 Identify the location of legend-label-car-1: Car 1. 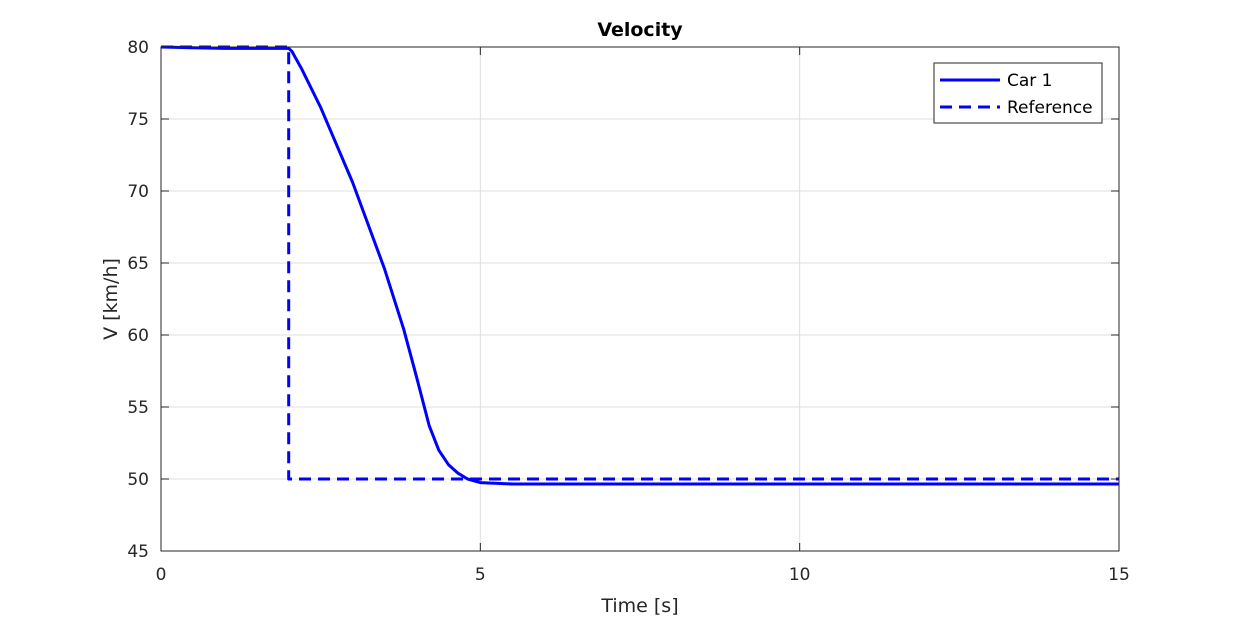
(1030, 81).